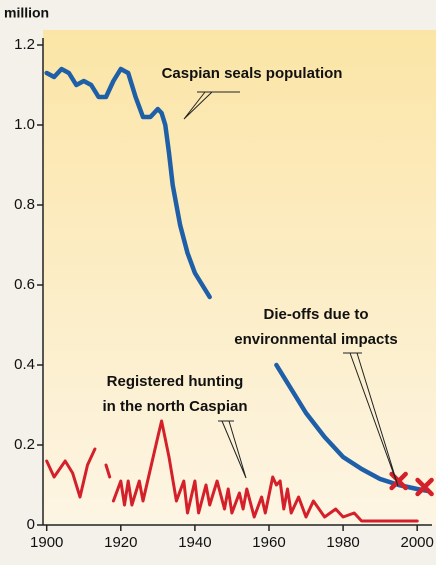  What do you see at coordinates (31, 524) in the screenshot?
I see `y-tick-label: 0` at bounding box center [31, 524].